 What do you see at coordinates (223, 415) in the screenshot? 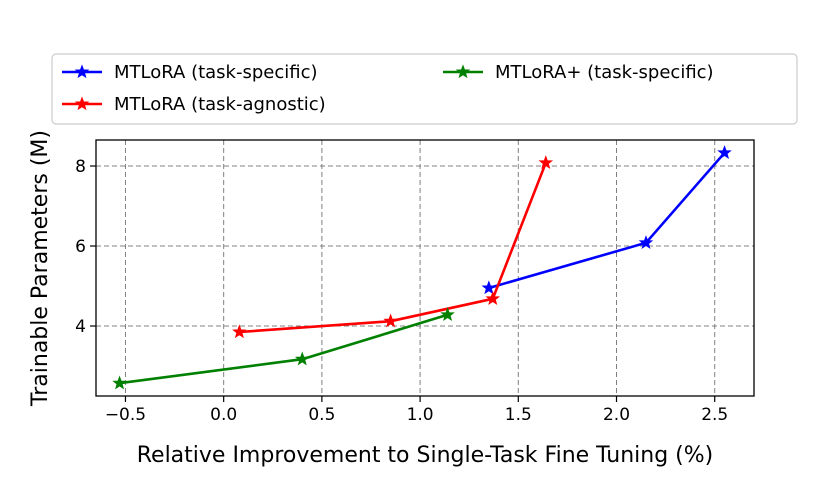
I see `x-tick-label: 0.0` at bounding box center [223, 415].